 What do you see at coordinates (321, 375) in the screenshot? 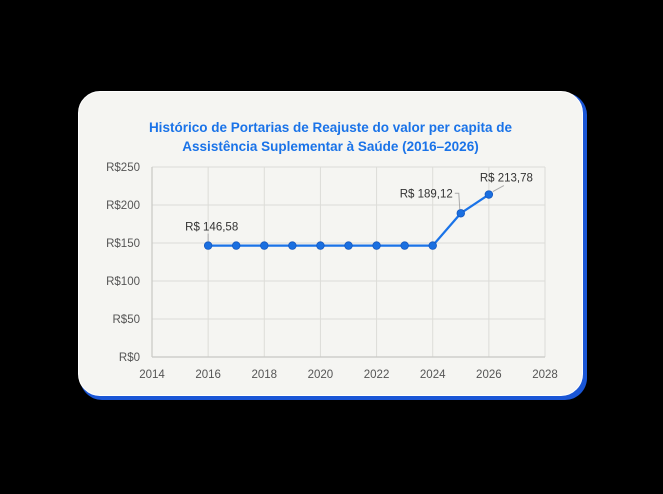
I see `x-tick-label: 2020` at bounding box center [321, 375].